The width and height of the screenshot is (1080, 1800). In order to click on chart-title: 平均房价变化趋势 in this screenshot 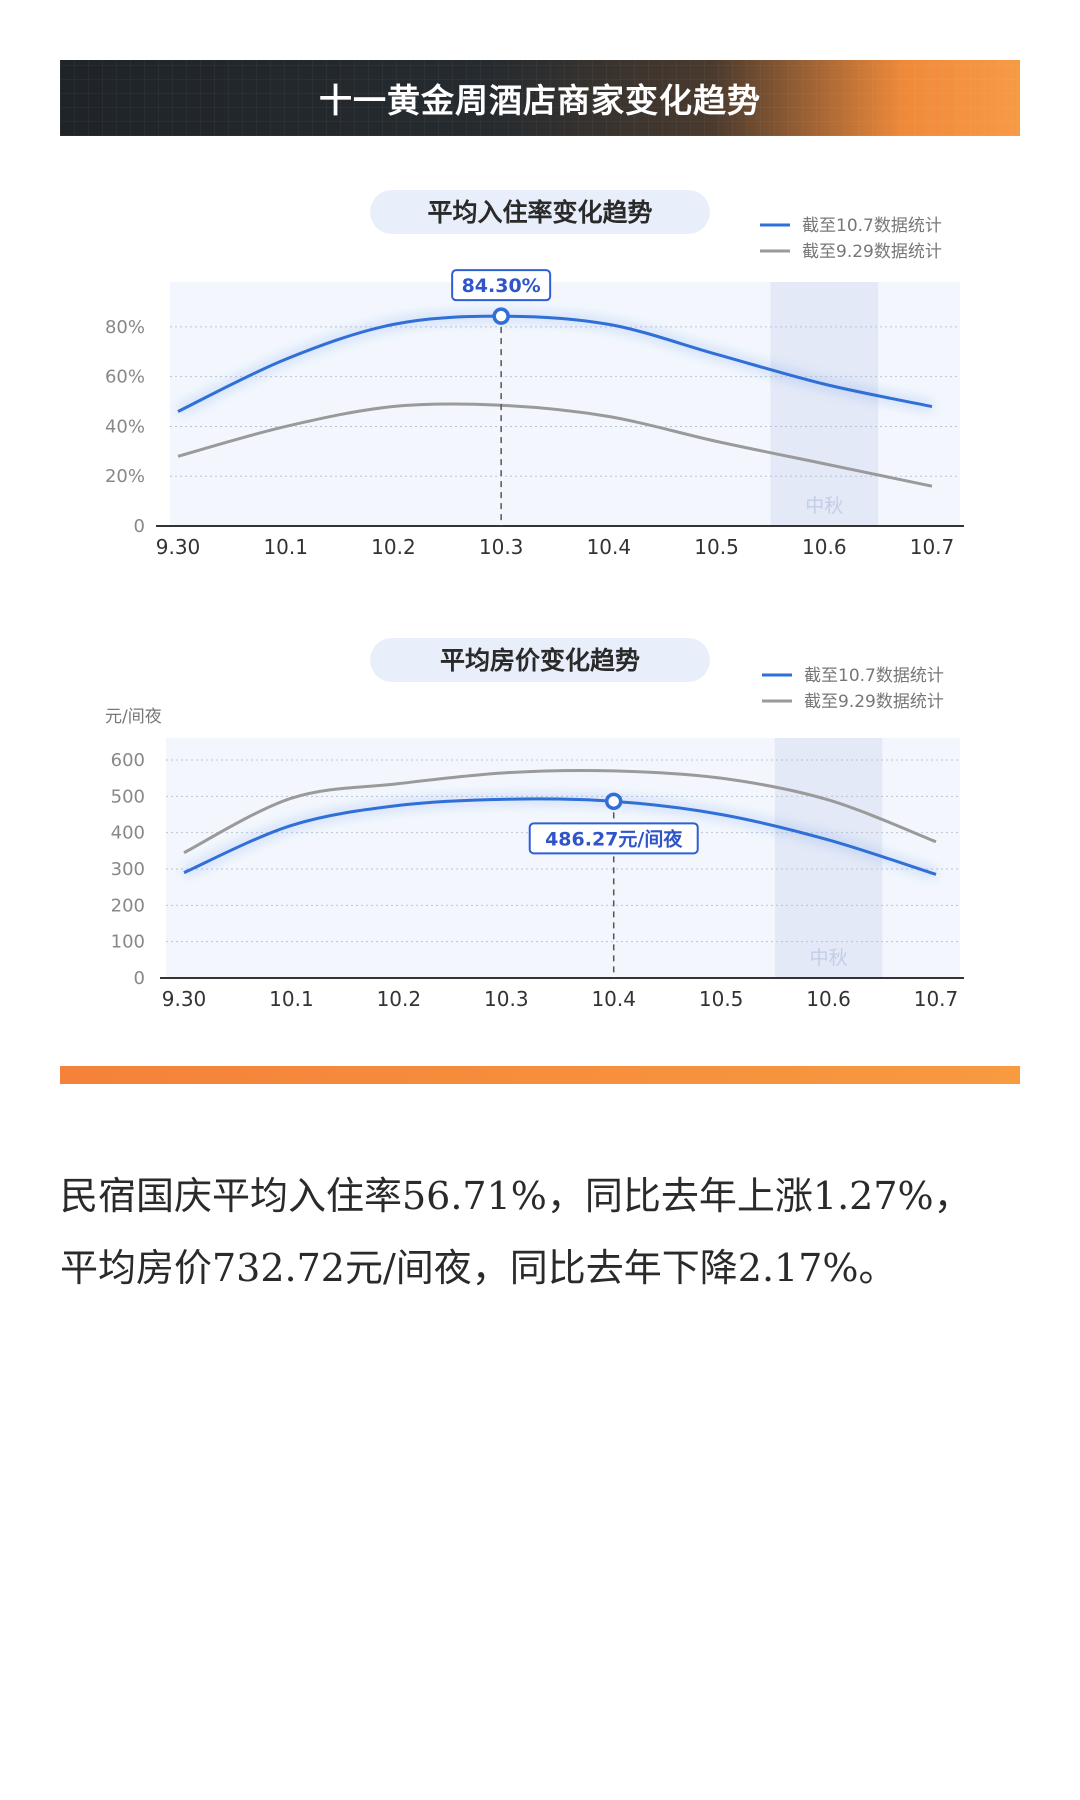, I will do `click(540, 660)`.